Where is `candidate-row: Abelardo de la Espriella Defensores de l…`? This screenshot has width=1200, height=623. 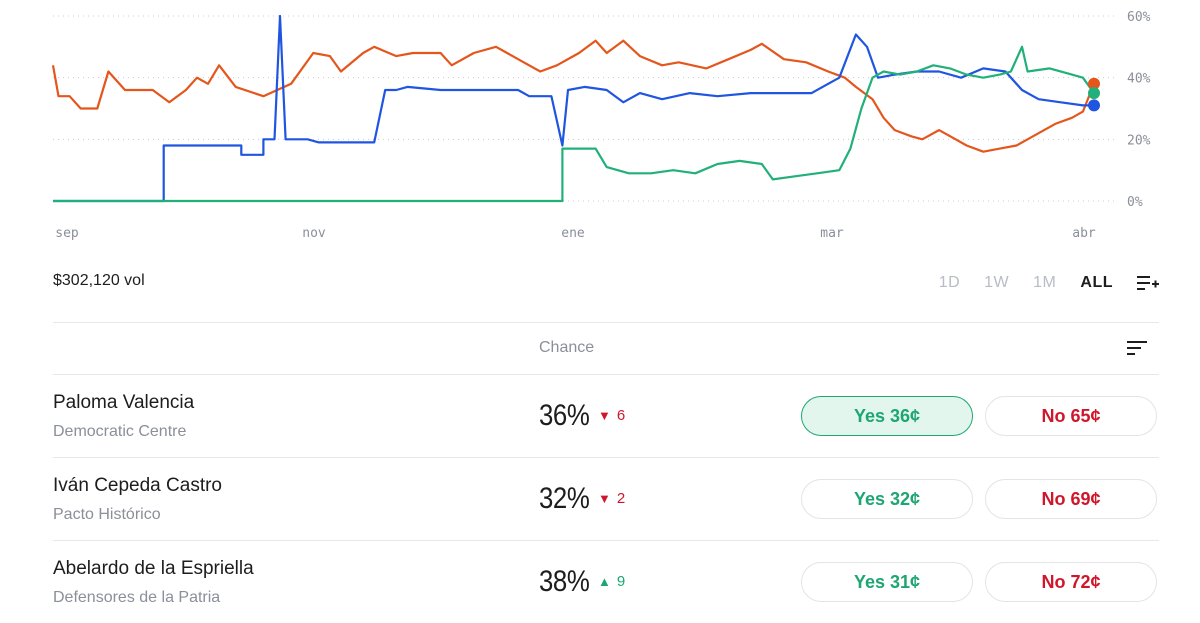
candidate-row: Abelardo de la Espriella Defensores de l… is located at coordinates (606, 582).